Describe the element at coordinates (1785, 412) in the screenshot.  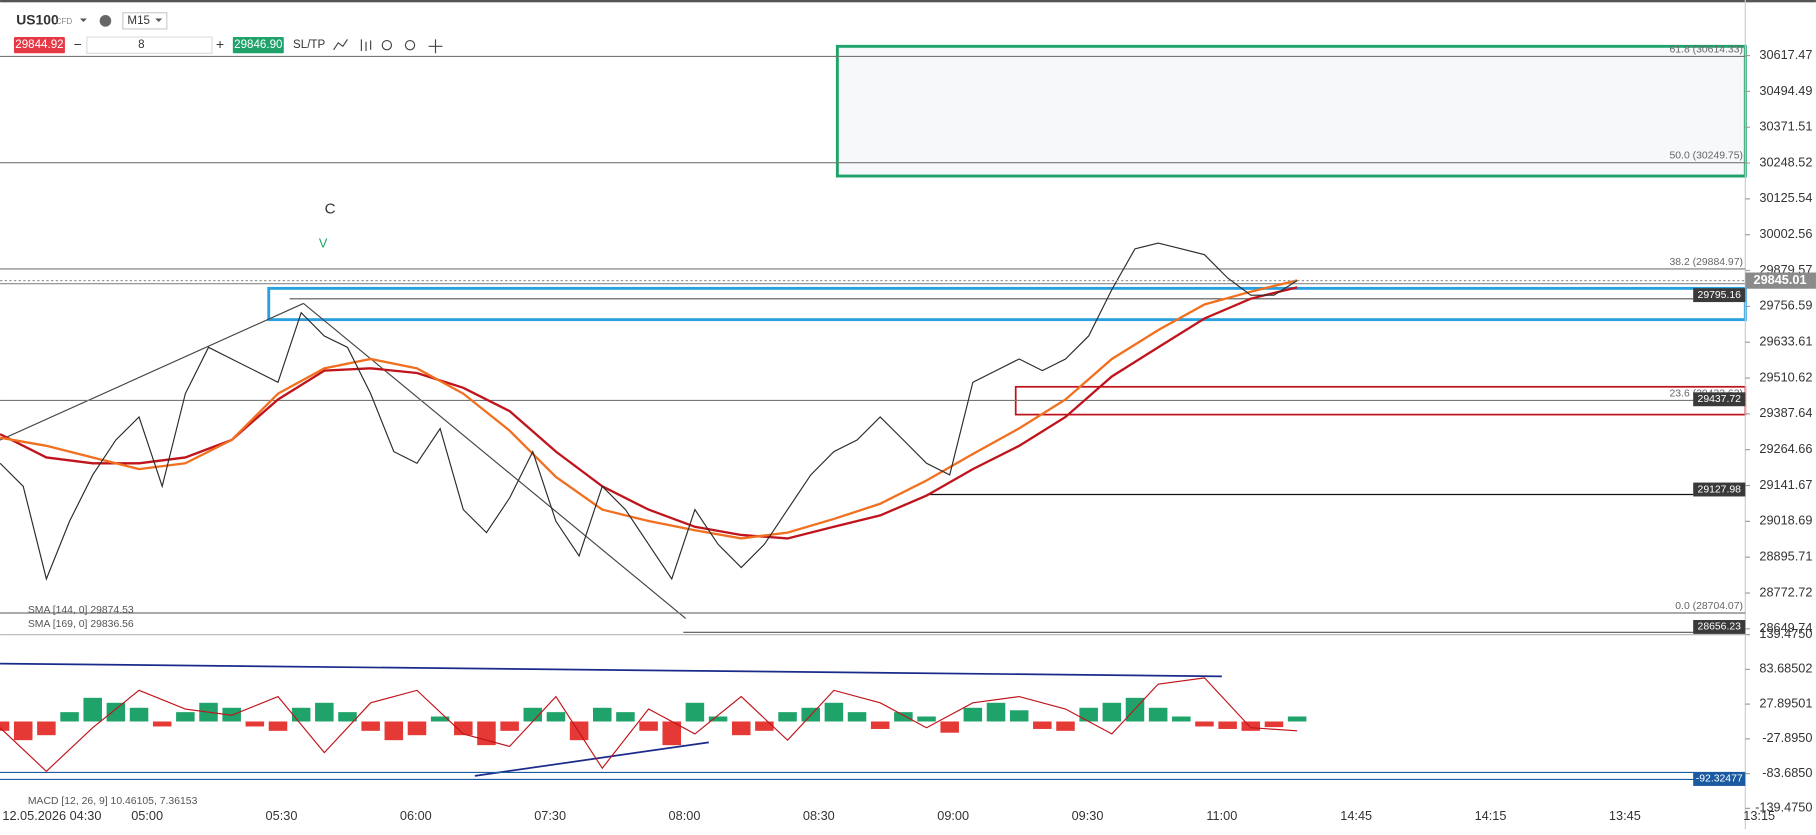
I see `y-tick-label: 29387.64` at that location.